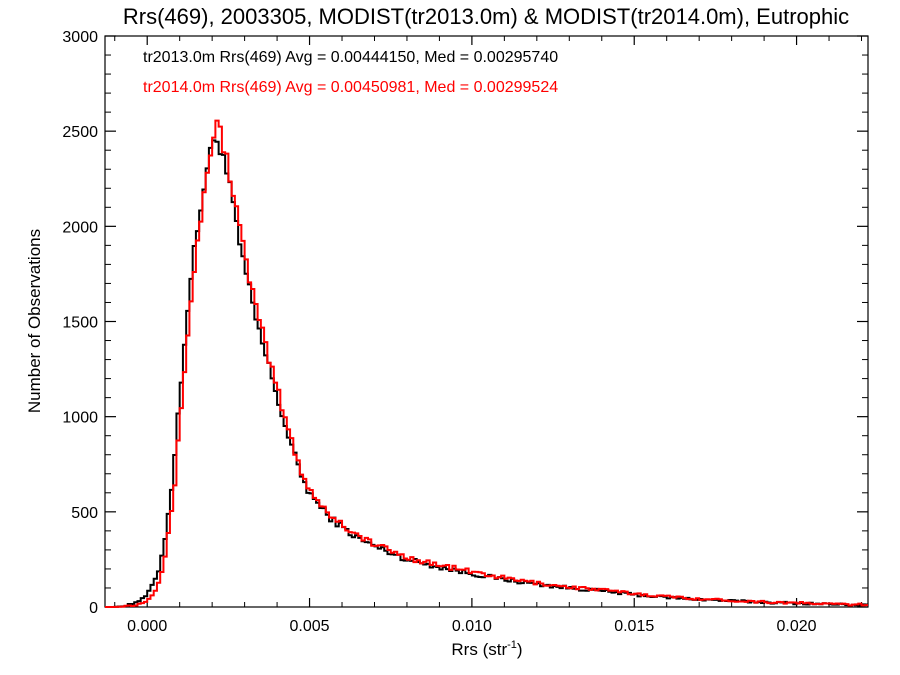 This screenshot has width=900, height=675. I want to click on x-tick-label: 0.015, so click(634, 626).